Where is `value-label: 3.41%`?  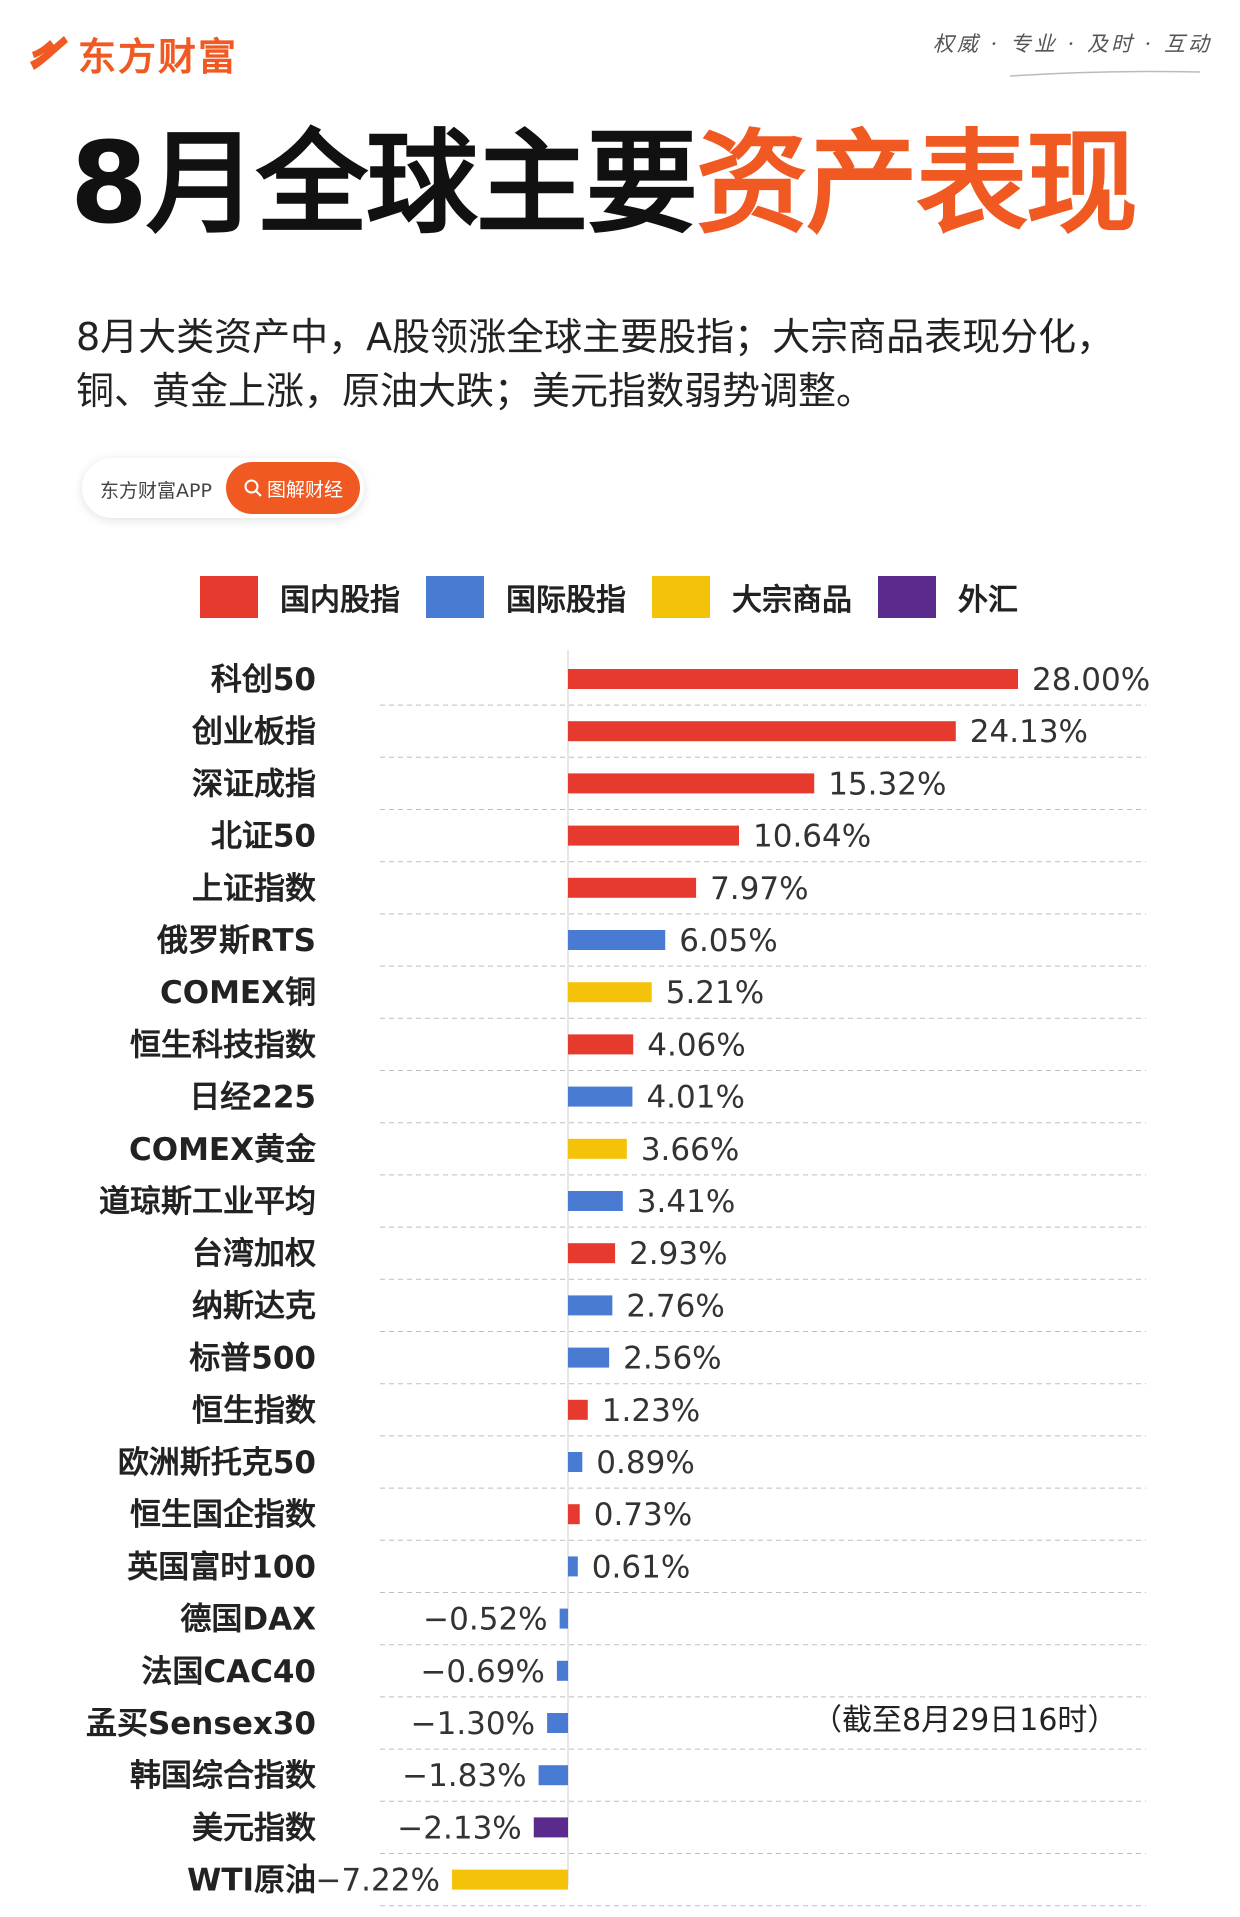 value-label: 3.41% is located at coordinates (686, 1202).